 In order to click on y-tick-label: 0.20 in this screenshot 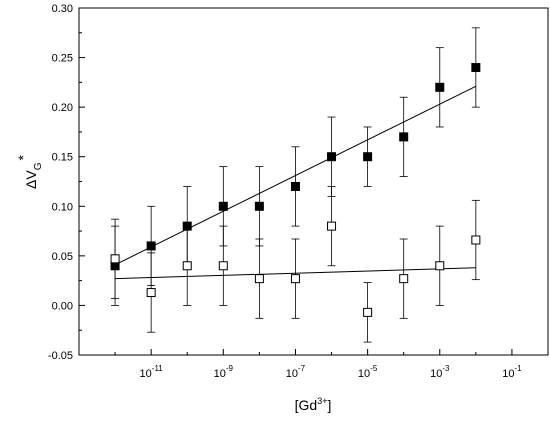, I will do `click(62, 108)`.